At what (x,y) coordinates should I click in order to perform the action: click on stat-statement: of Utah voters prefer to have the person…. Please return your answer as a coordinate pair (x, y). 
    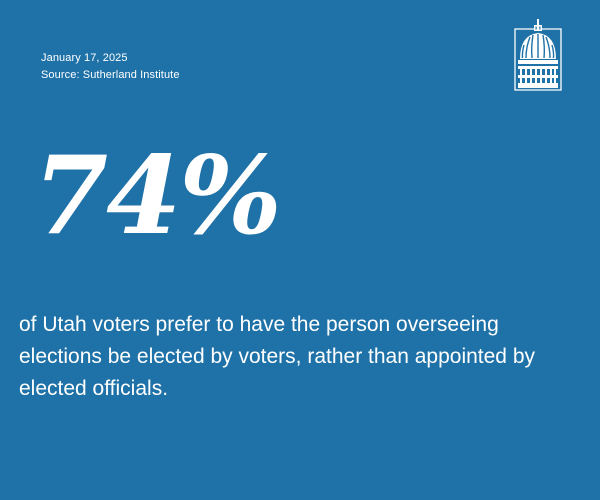
    Looking at the image, I should click on (277, 356).